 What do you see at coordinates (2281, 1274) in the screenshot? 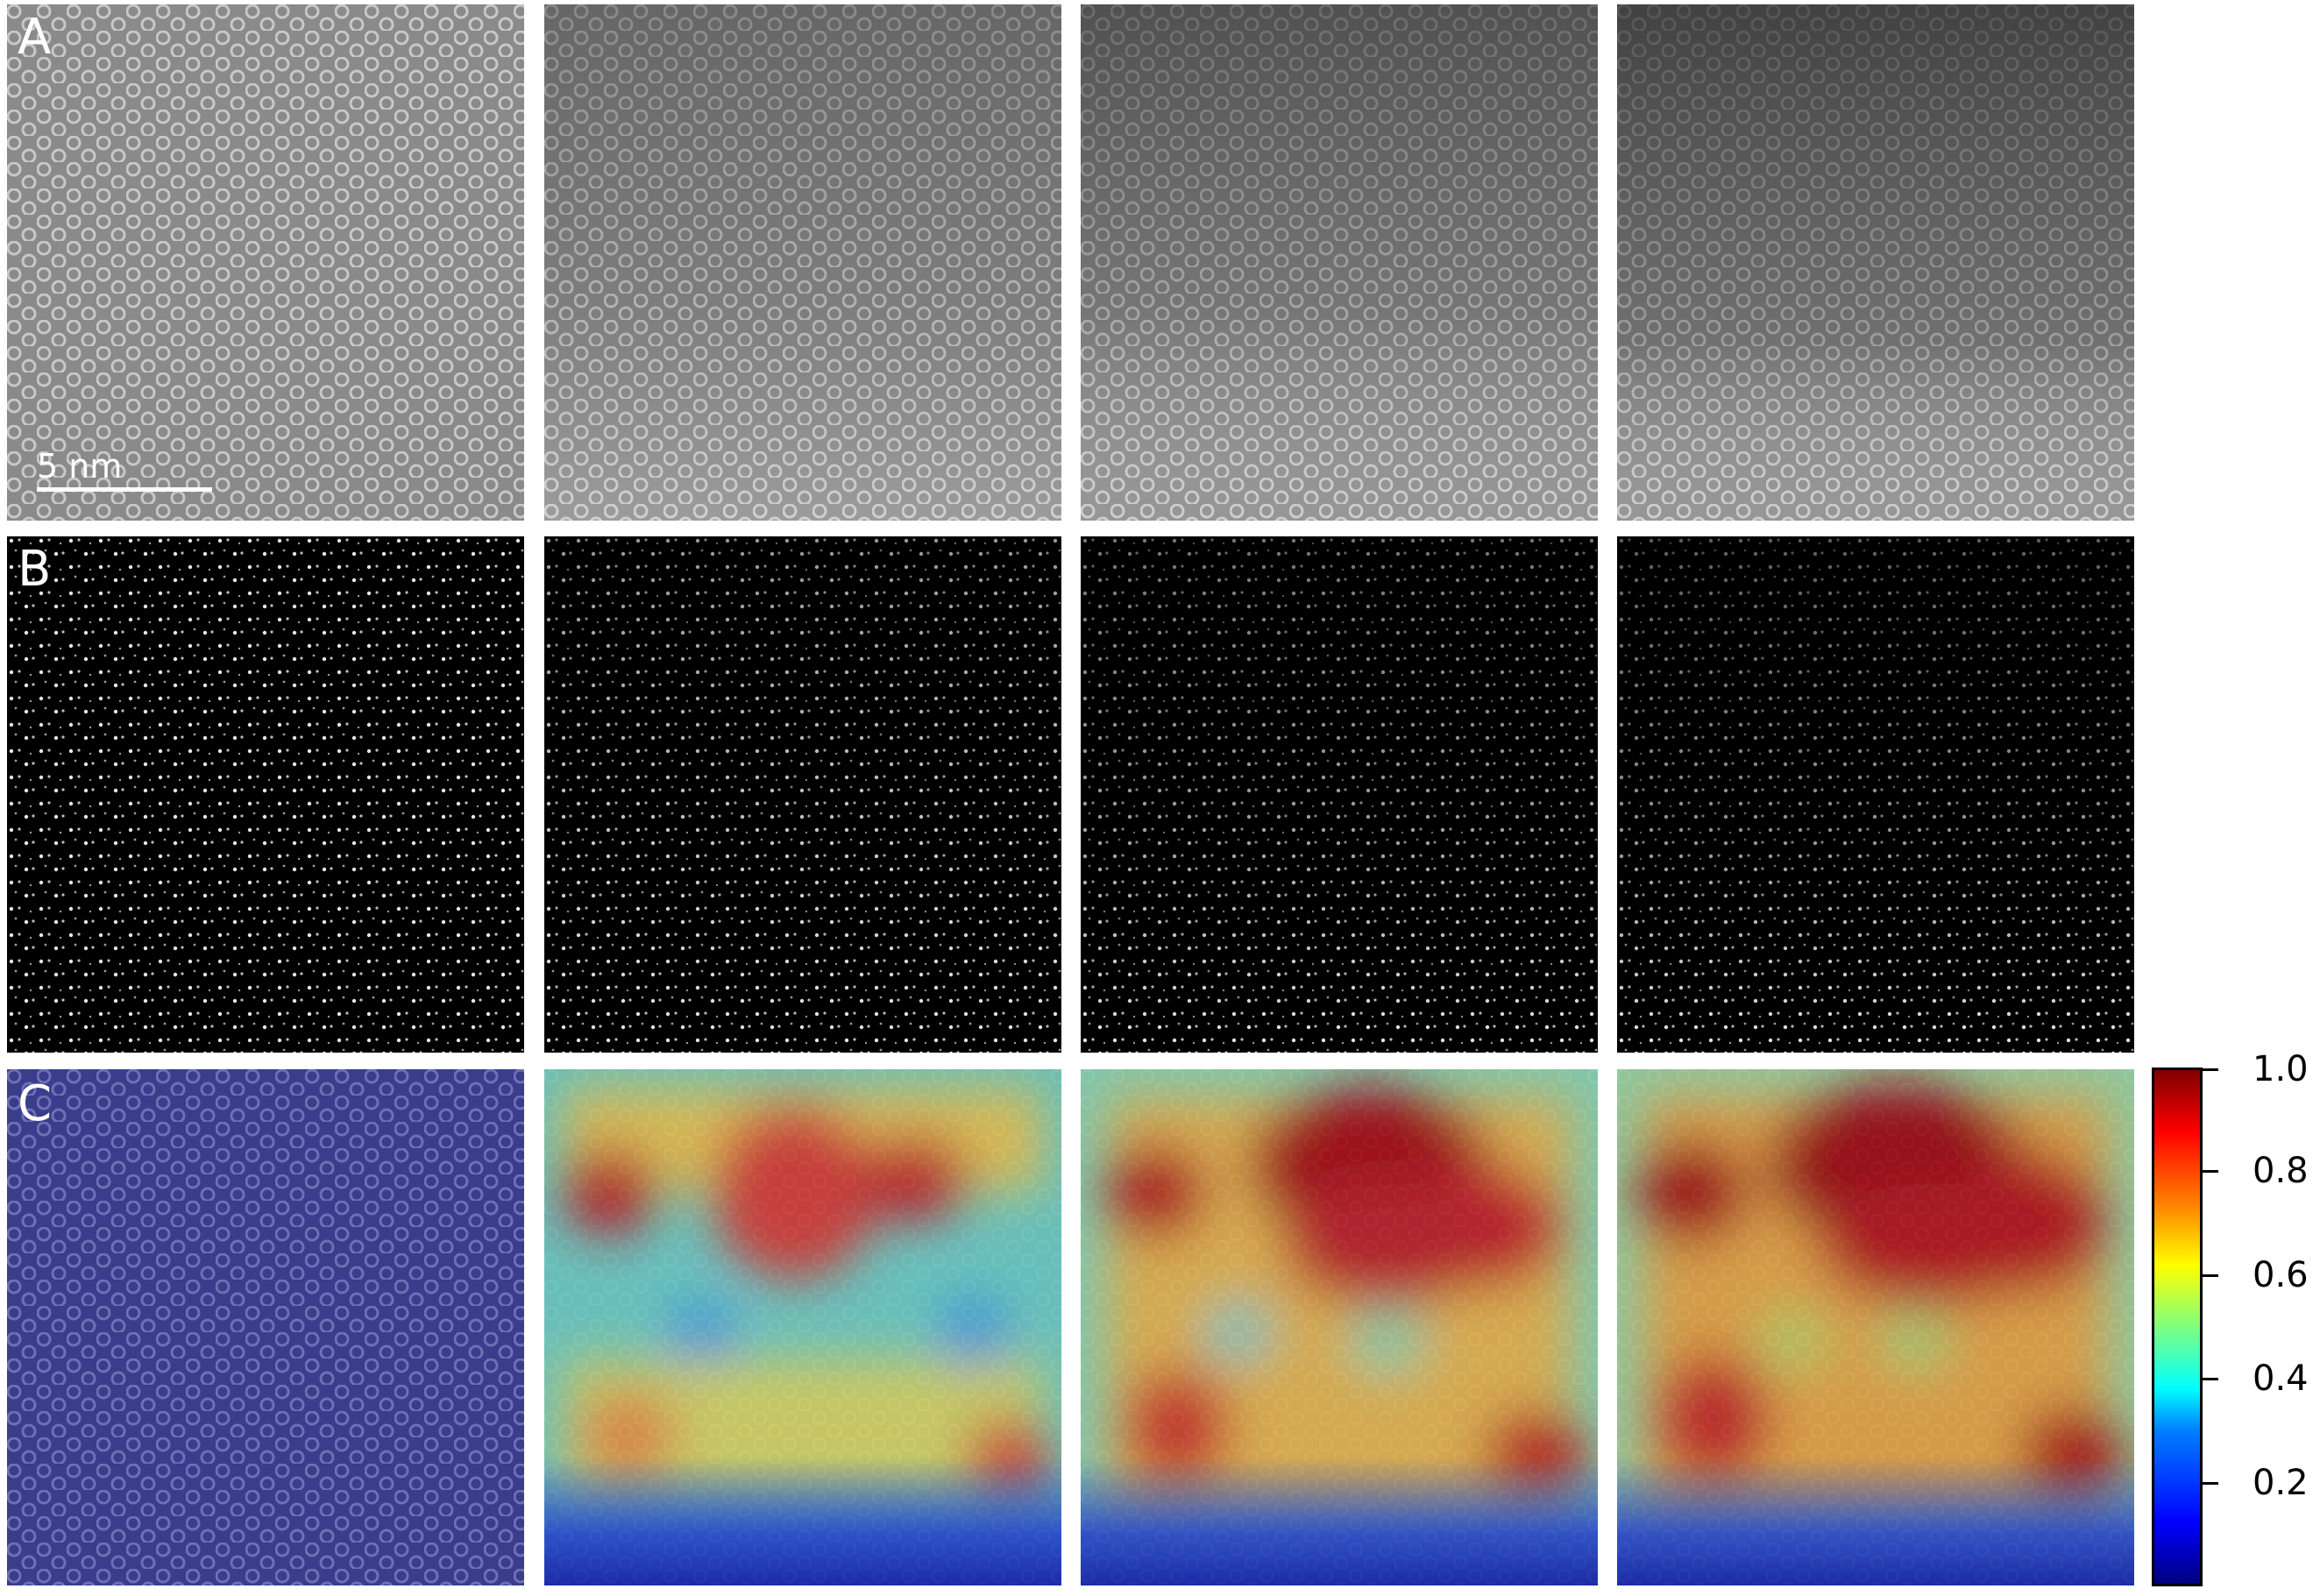
I see `colorbar-tick-label: 0.6` at bounding box center [2281, 1274].